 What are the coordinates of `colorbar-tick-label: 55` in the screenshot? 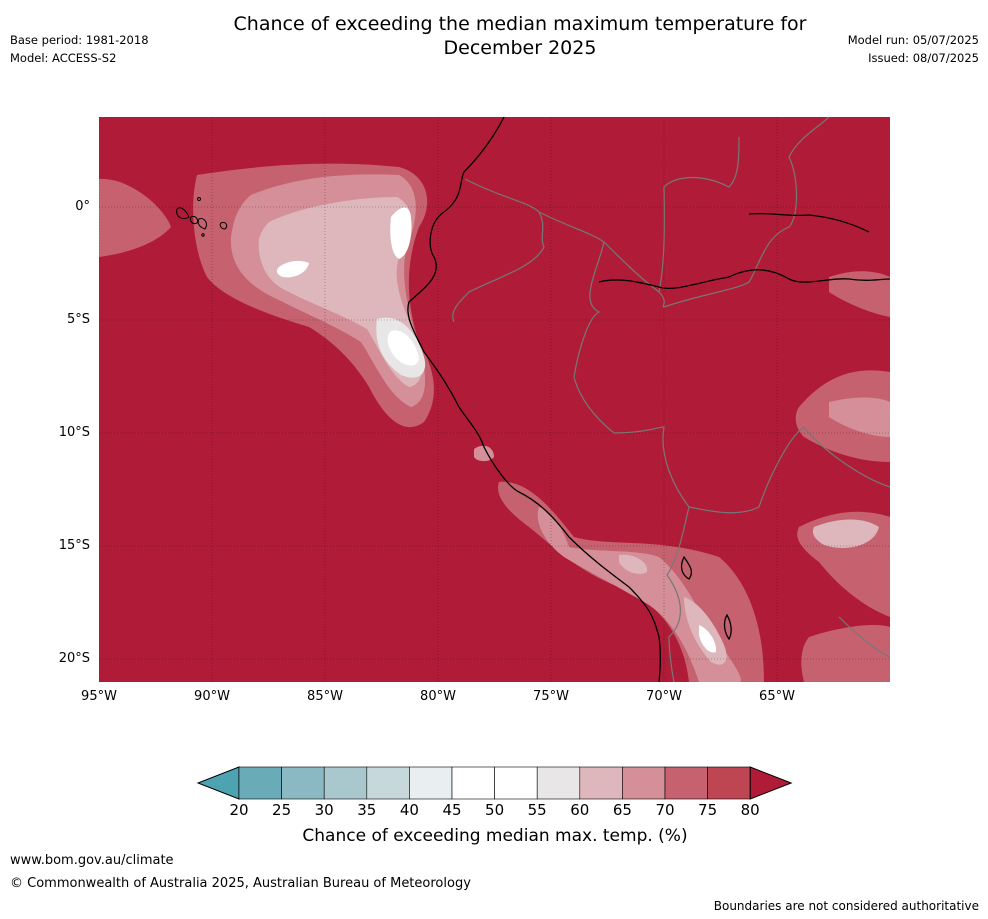 It's located at (537, 810).